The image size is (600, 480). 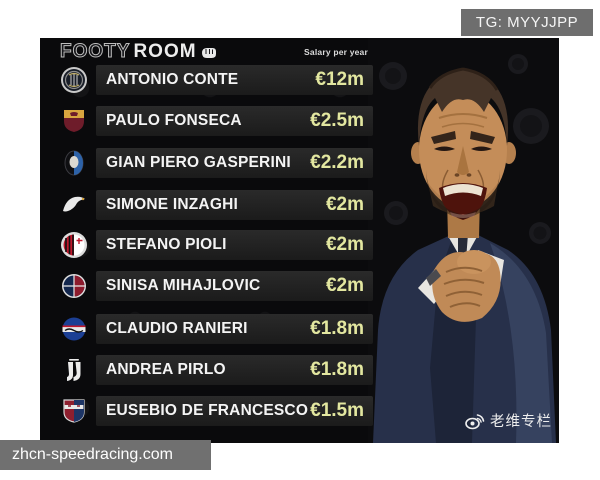 I want to click on coach-name: ANTONIO CONTE, so click(x=172, y=79).